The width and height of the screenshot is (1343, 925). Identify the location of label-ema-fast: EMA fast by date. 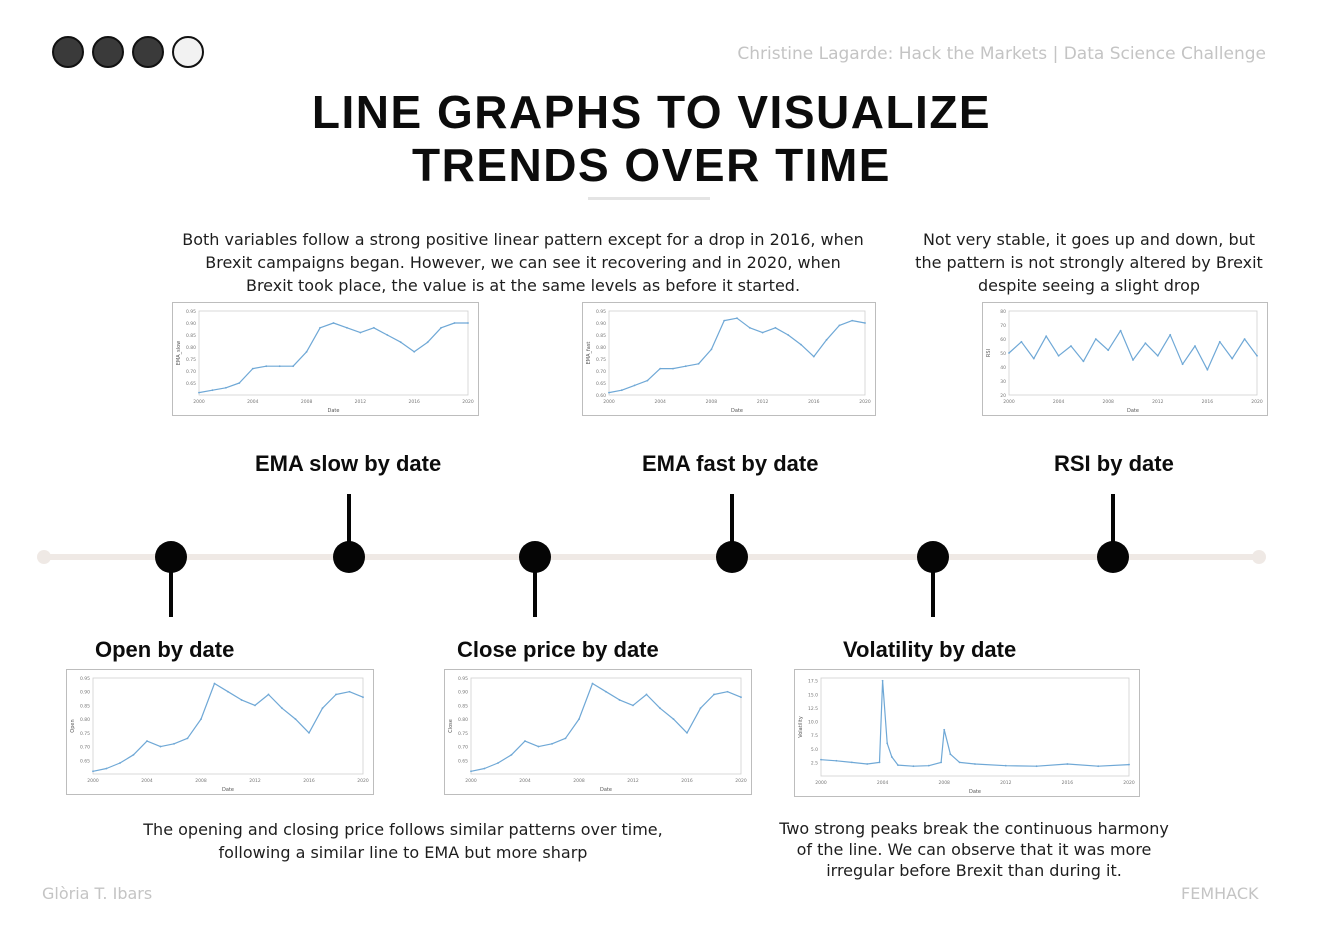
(730, 463).